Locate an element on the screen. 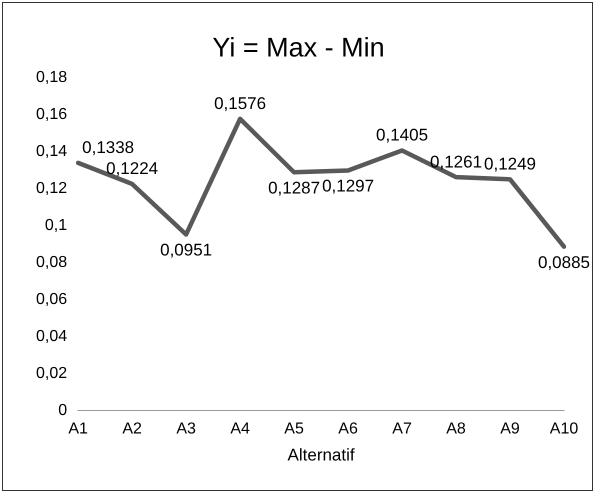 Image resolution: width=595 pixels, height=493 pixels. data-label: 0,0885 is located at coordinates (564, 262).